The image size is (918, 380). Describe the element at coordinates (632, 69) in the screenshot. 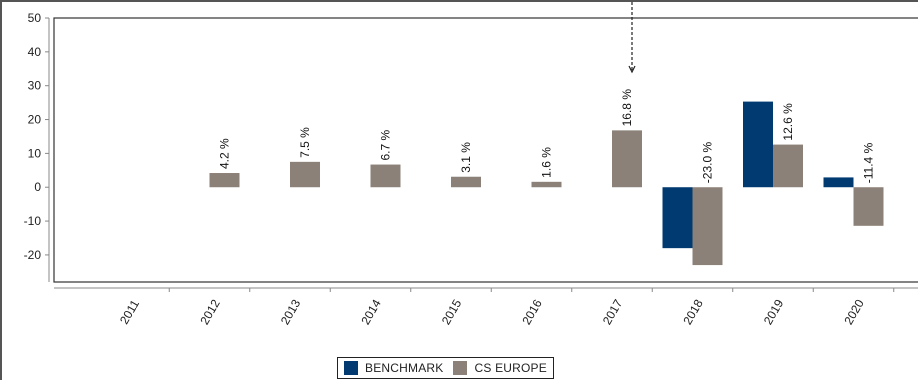

I see `arrow-head` at that location.